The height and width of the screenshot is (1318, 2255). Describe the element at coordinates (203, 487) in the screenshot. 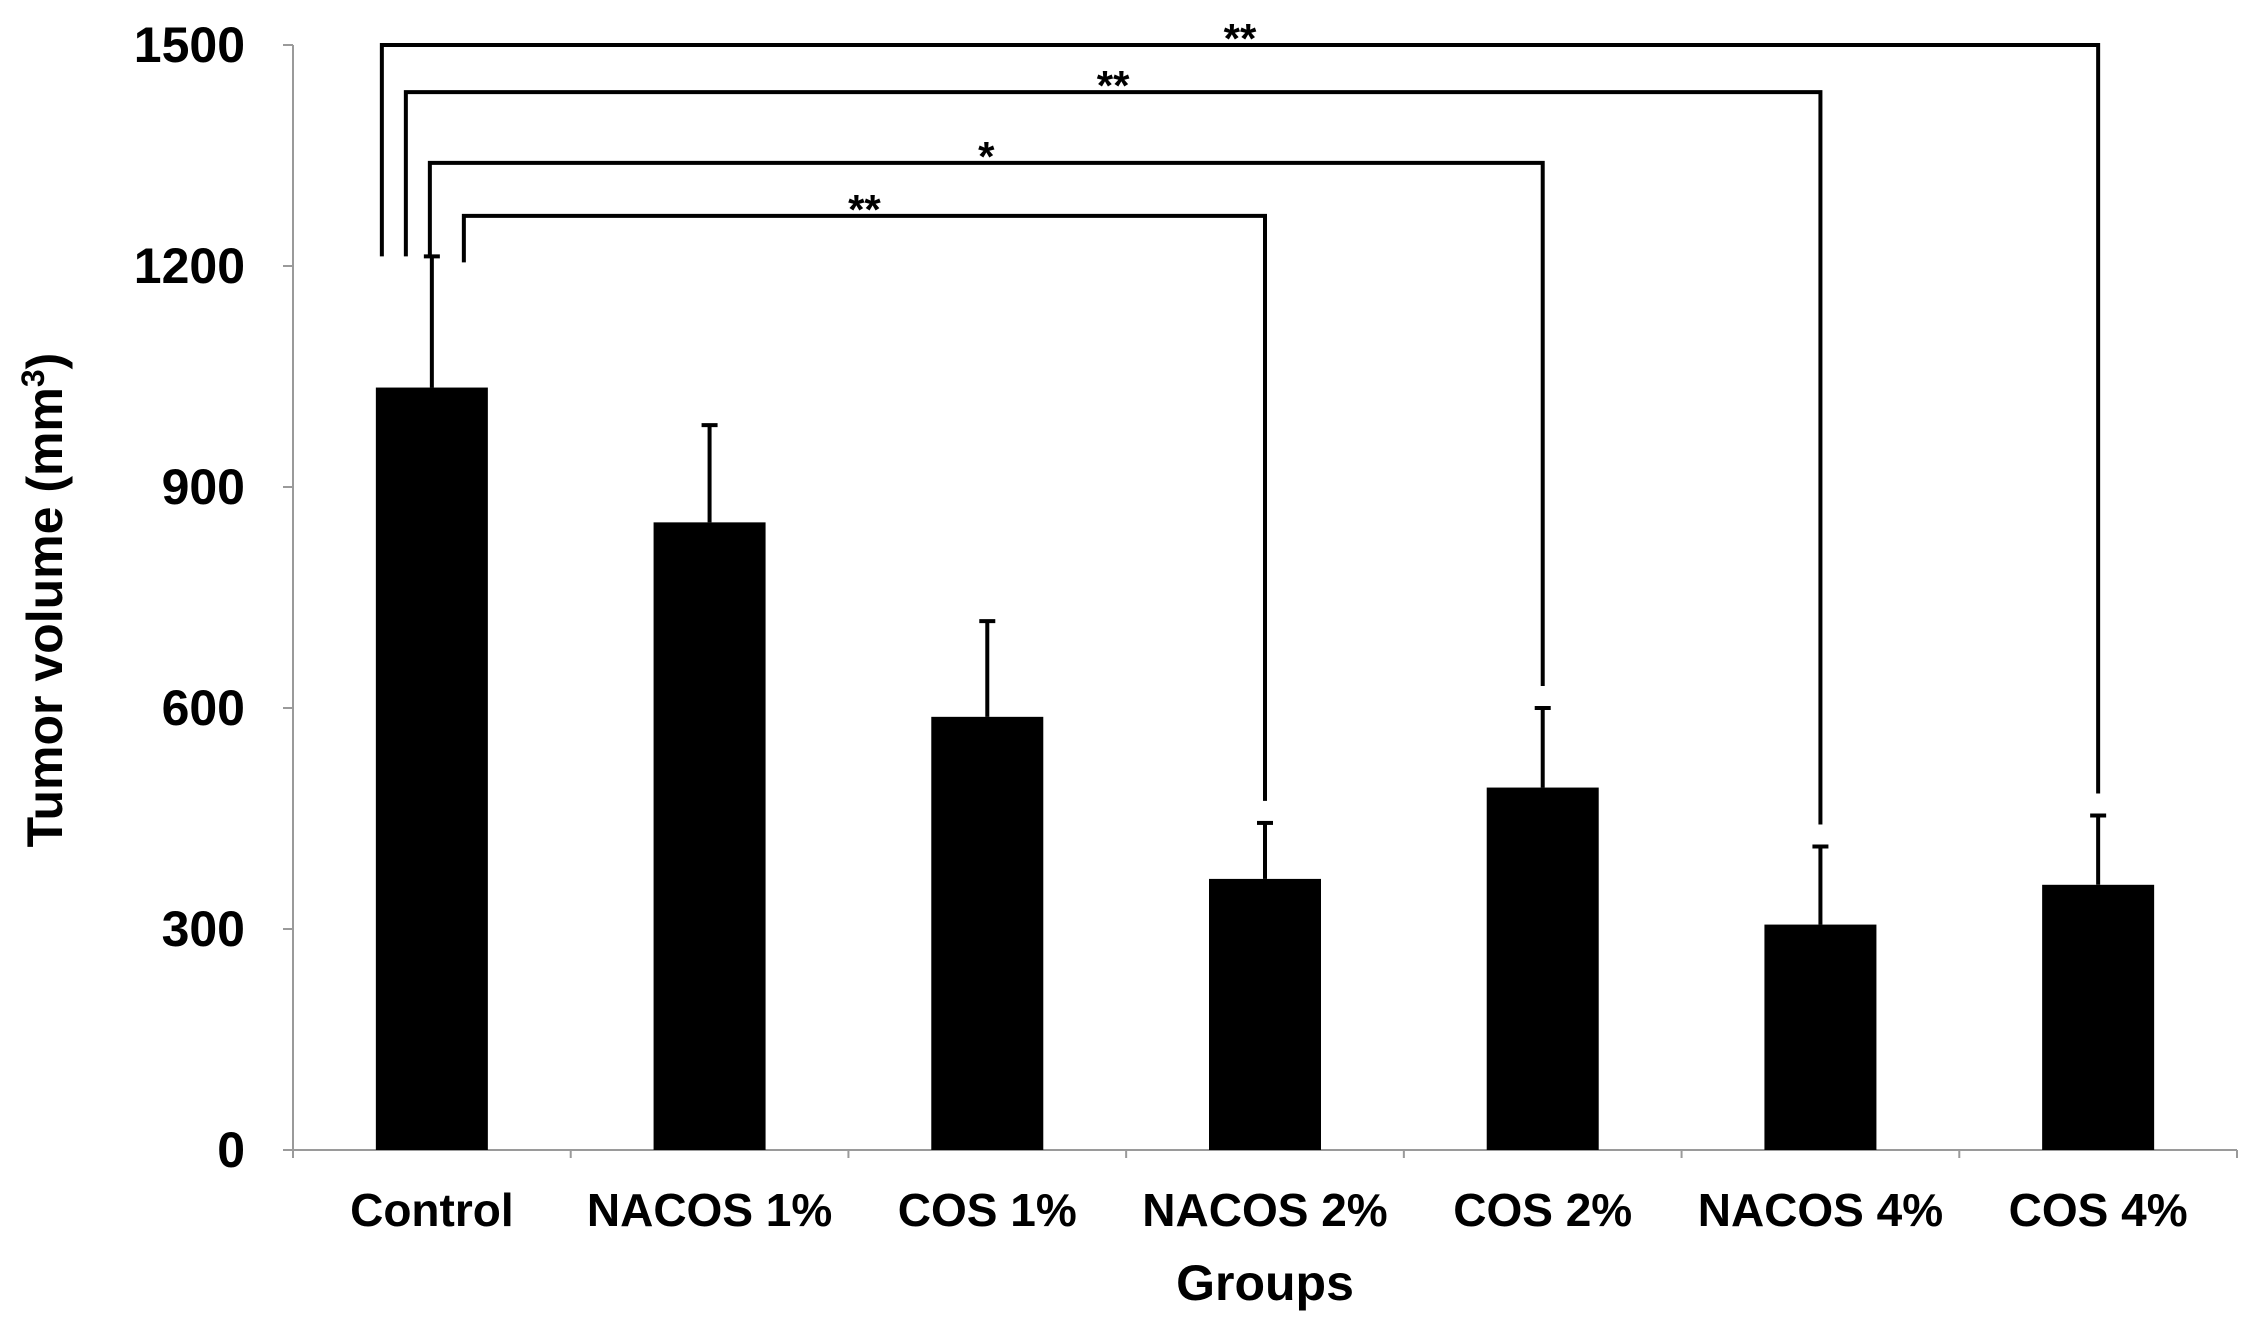

I see `y-tick-label: 900` at that location.